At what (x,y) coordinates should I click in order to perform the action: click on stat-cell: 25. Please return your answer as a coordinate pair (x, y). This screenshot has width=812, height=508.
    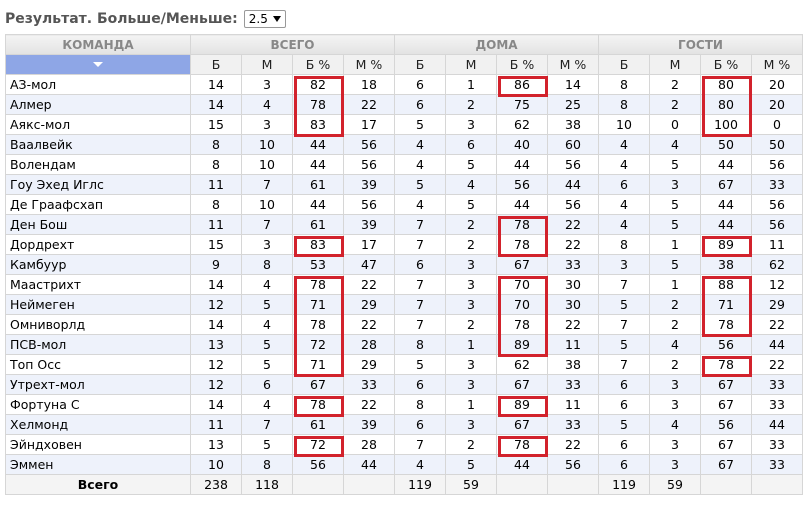
    Looking at the image, I should click on (573, 104).